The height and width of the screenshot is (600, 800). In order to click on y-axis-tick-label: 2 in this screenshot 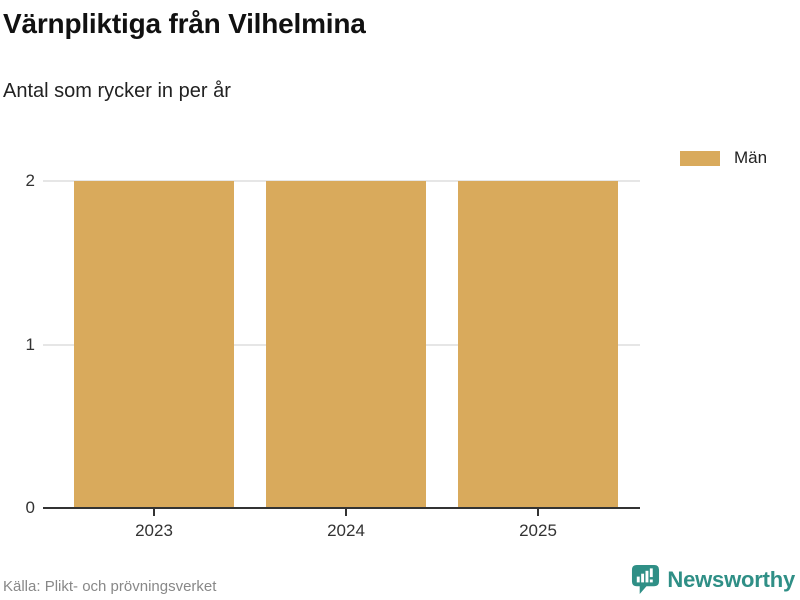, I will do `click(30, 180)`.